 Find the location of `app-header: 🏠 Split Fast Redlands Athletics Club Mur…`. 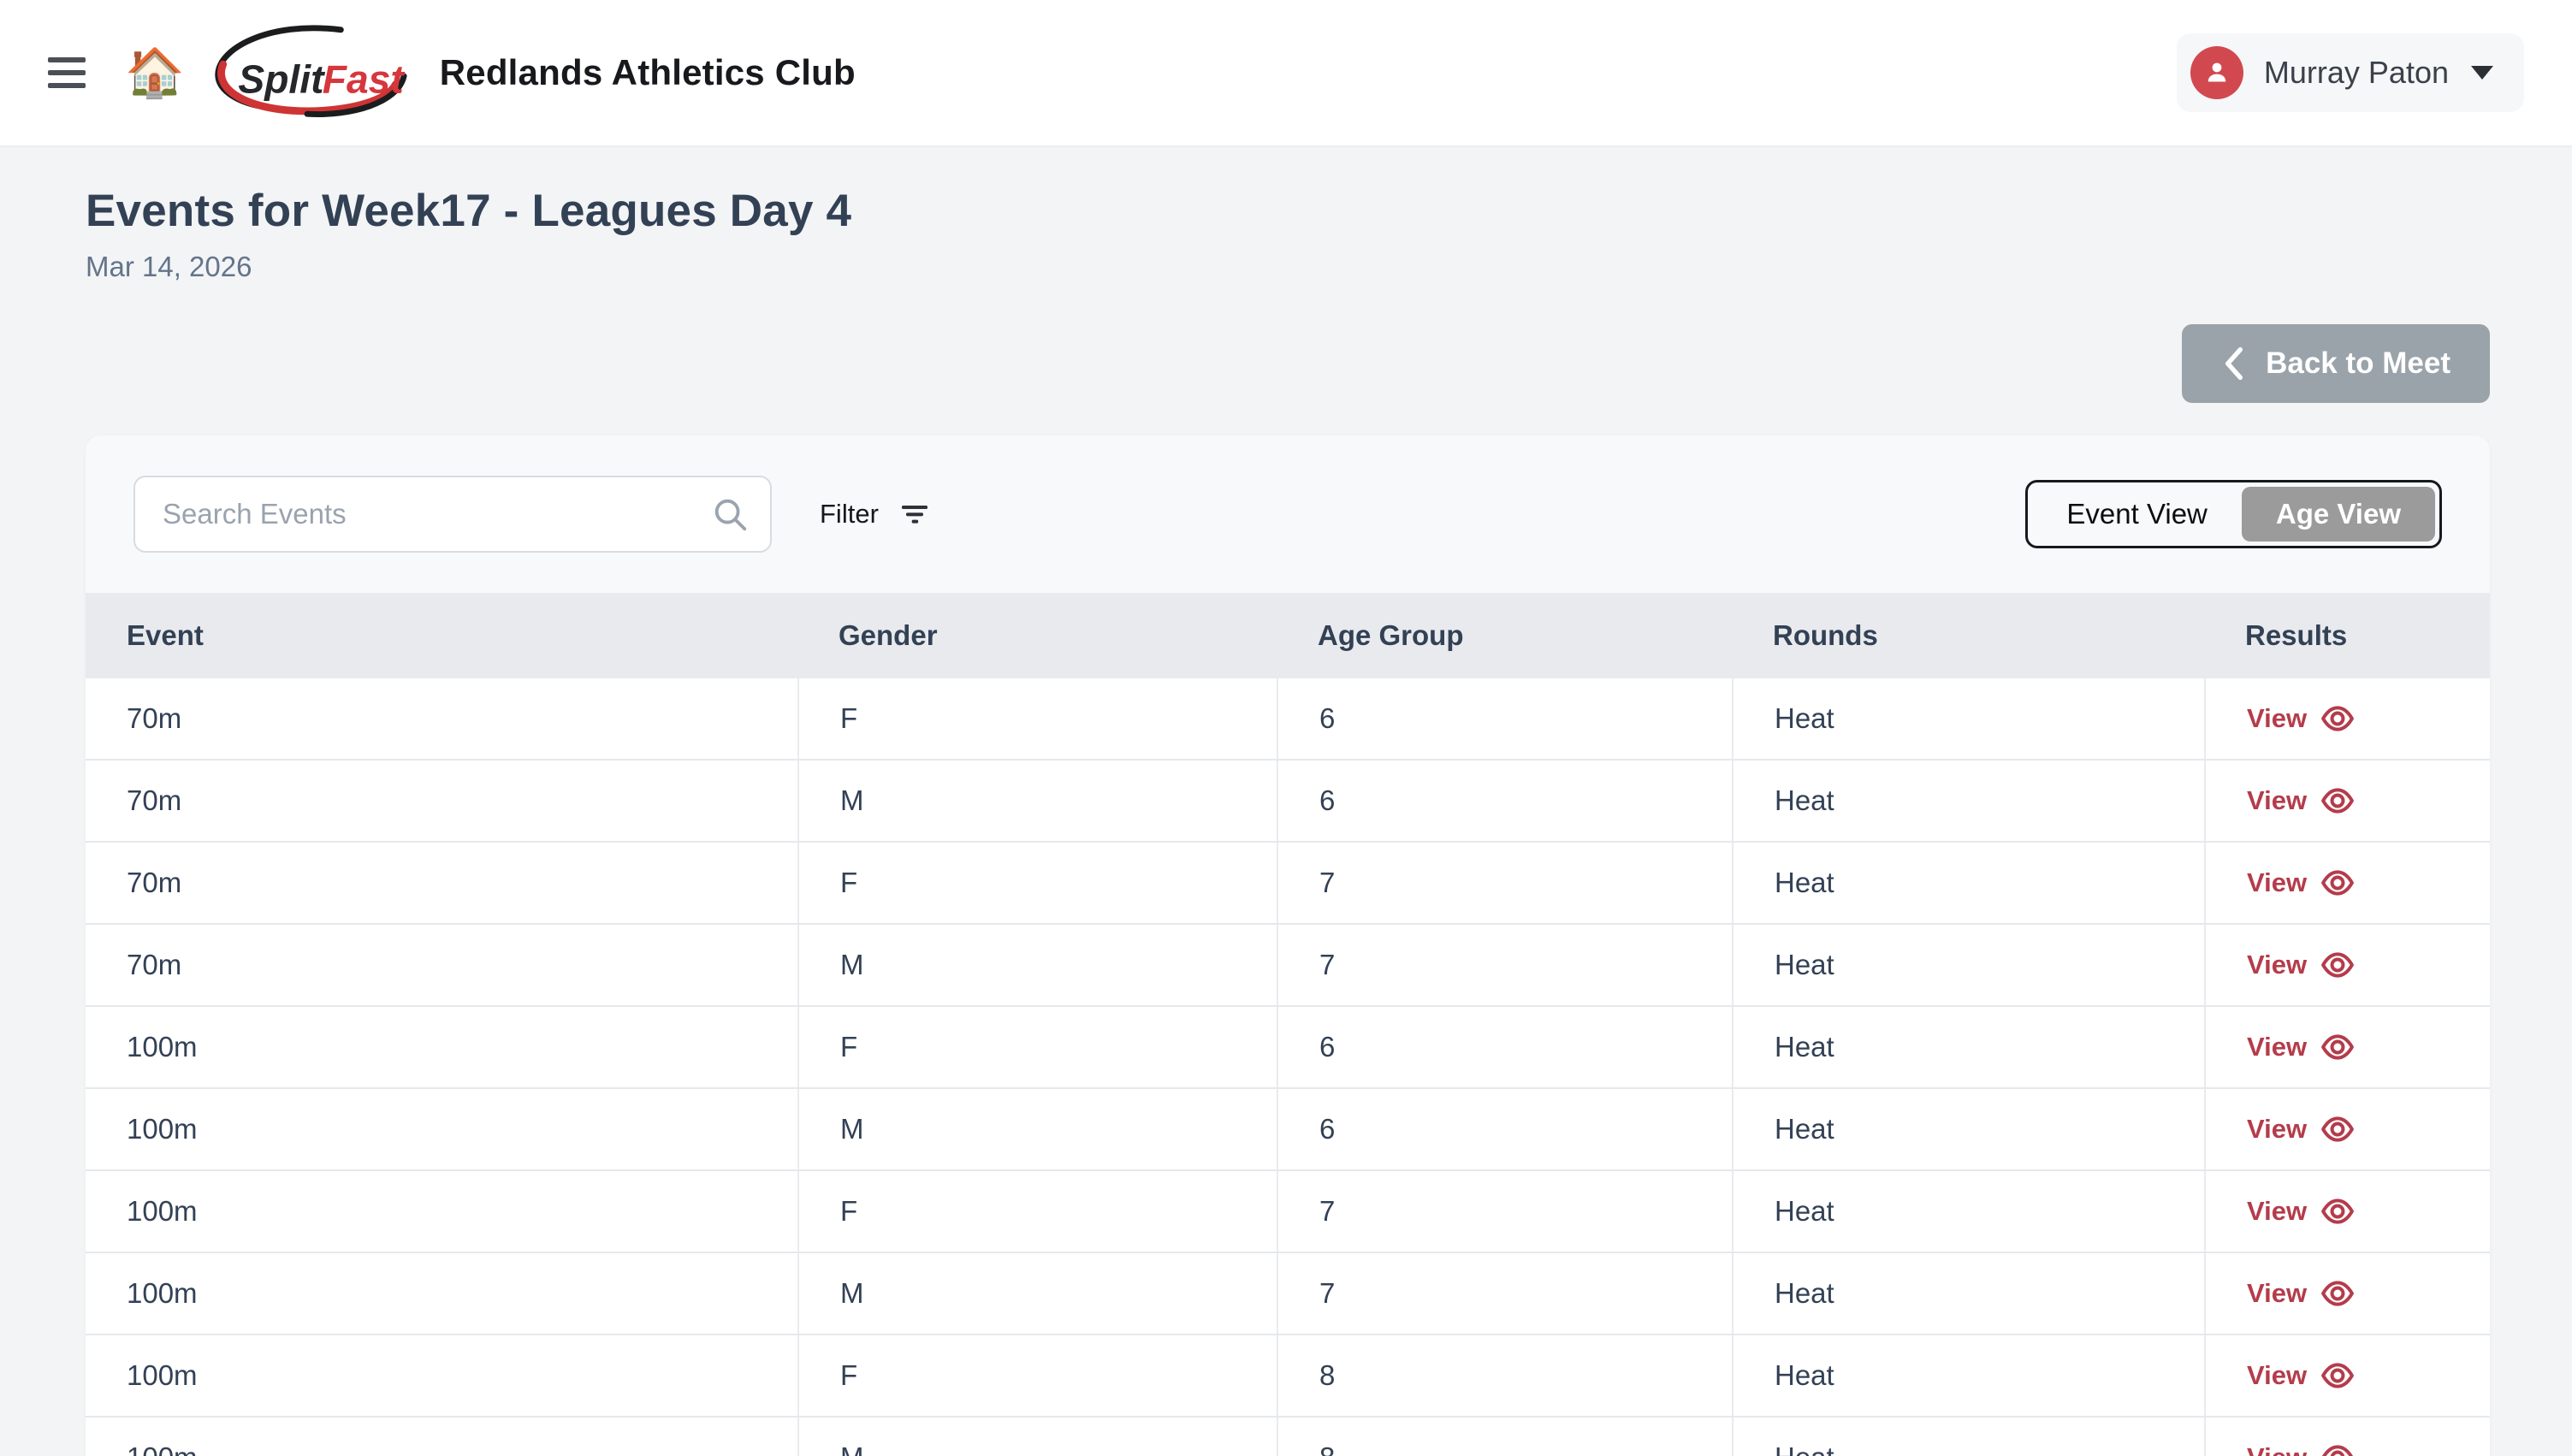

app-header: 🏠 Split Fast Redlands Athletics Club Mur… is located at coordinates (1286, 73).